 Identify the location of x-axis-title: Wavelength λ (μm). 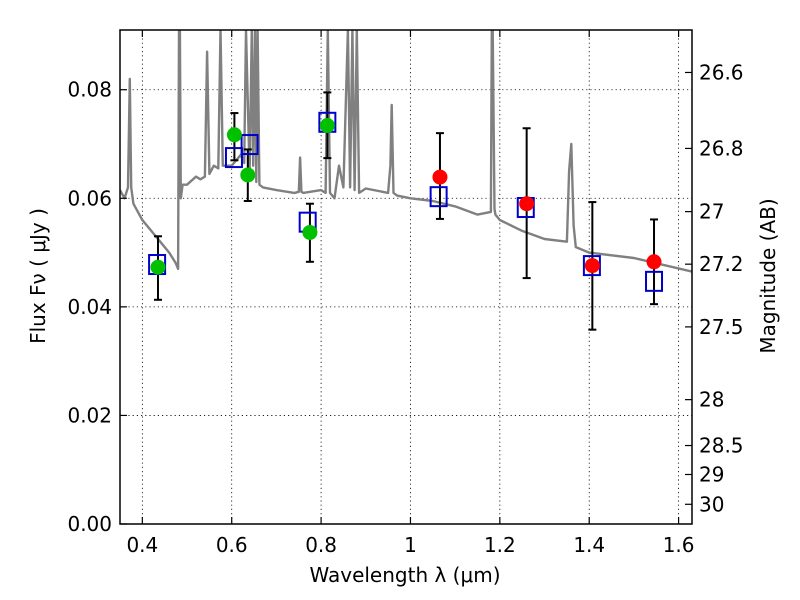
(404, 575).